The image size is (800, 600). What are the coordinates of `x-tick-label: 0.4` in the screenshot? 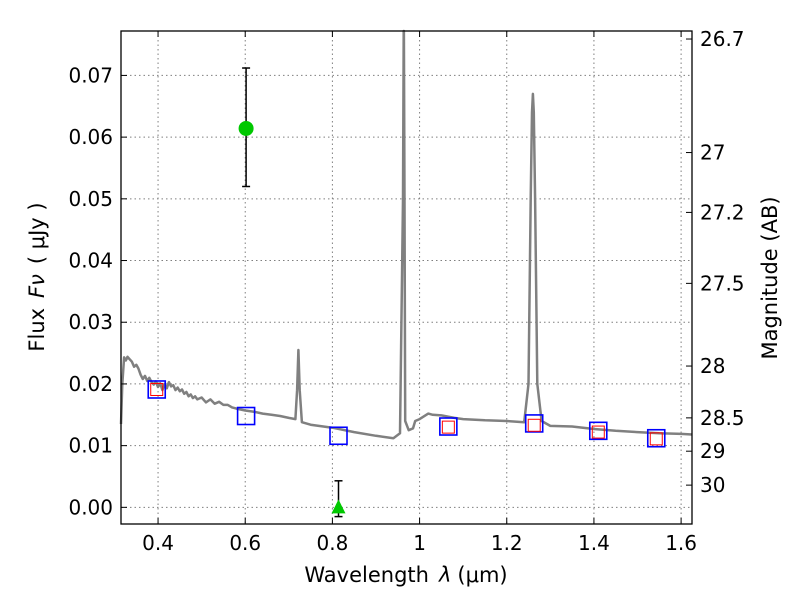 It's located at (158, 543).